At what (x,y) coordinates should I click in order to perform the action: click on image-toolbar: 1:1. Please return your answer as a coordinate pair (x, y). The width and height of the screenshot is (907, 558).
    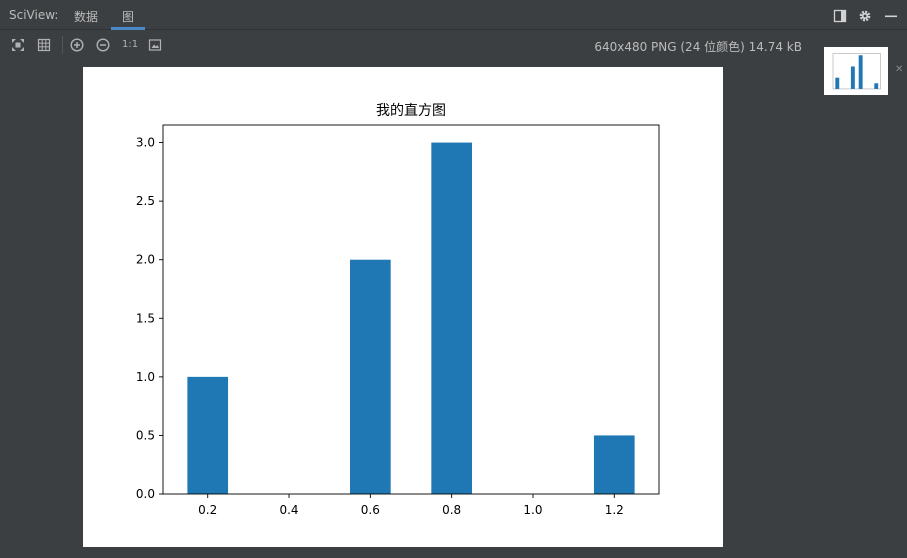
    Looking at the image, I should click on (453, 45).